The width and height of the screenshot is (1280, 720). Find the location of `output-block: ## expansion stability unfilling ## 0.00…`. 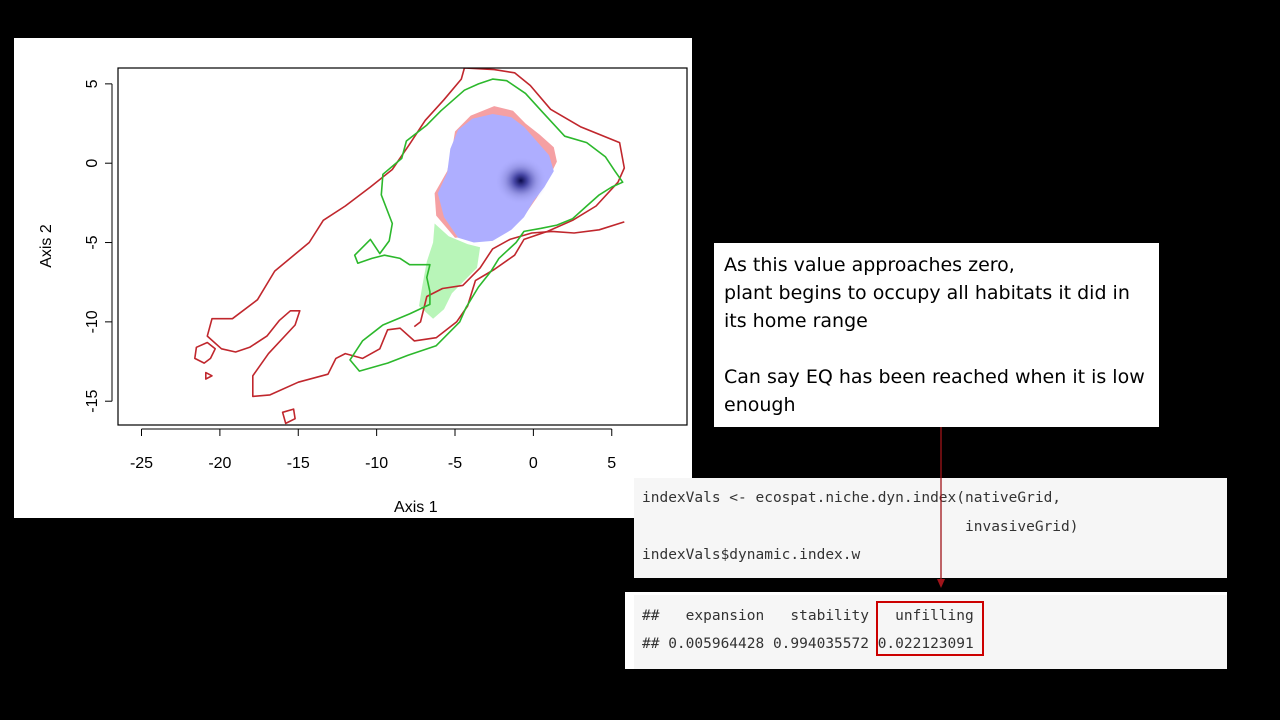

output-block: ## expansion stability unfilling ## 0.00… is located at coordinates (926, 630).